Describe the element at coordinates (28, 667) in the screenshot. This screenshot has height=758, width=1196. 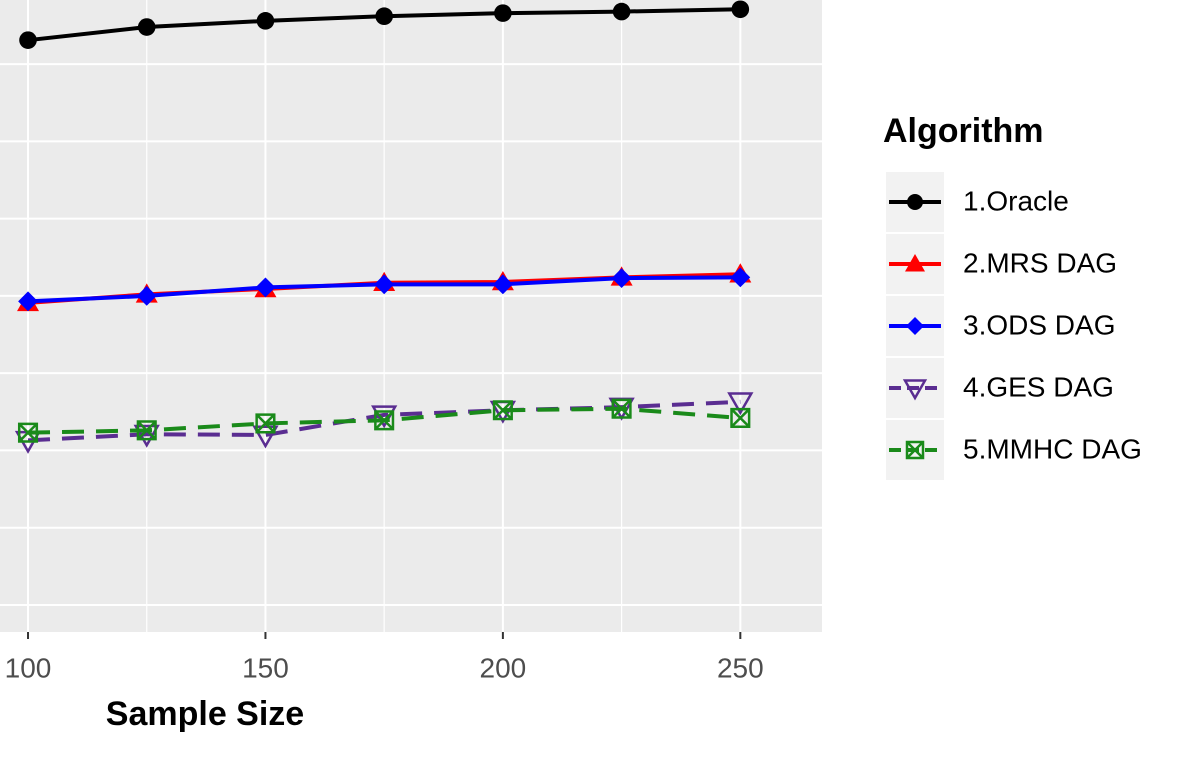
I see `x-tick-label: 100` at that location.